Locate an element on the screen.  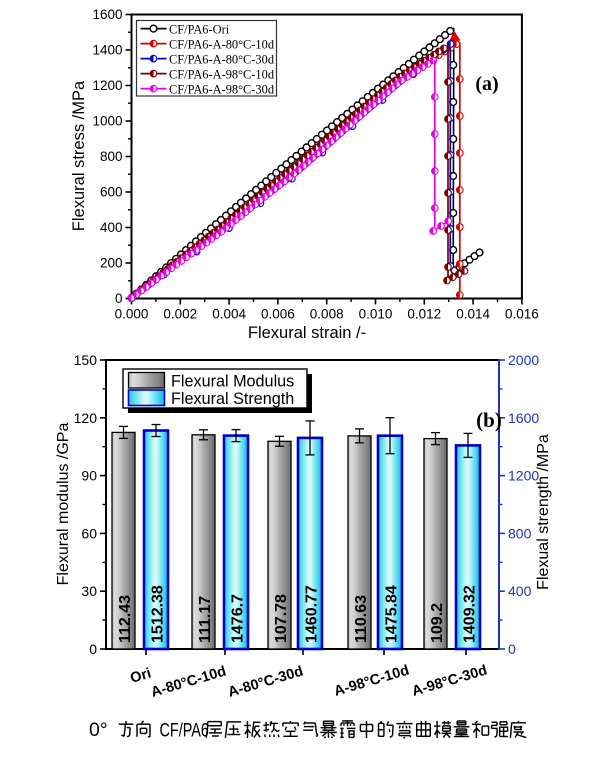
svg-text: 60 is located at coordinates (89, 533).